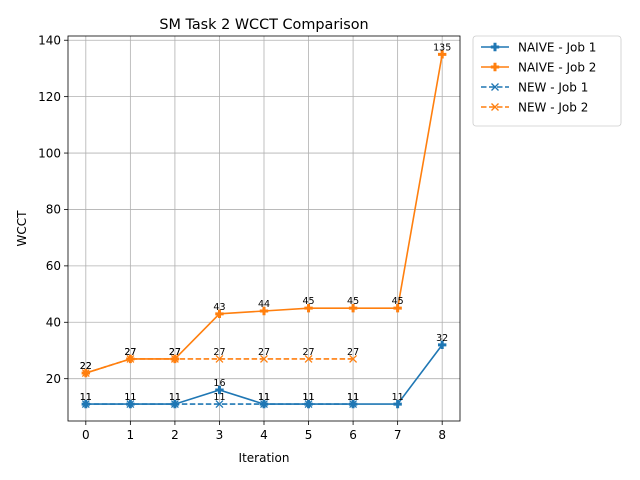  What do you see at coordinates (53, 266) in the screenshot?
I see `y-tick-label: 60` at bounding box center [53, 266].